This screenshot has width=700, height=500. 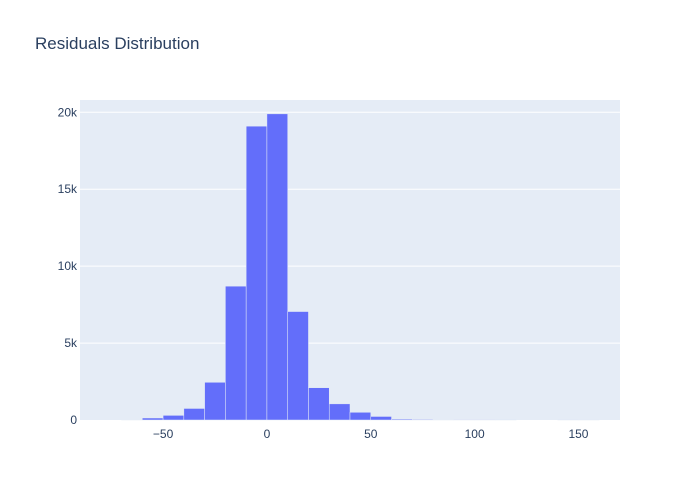 What do you see at coordinates (267, 434) in the screenshot?
I see `x-tick-label: 0` at bounding box center [267, 434].